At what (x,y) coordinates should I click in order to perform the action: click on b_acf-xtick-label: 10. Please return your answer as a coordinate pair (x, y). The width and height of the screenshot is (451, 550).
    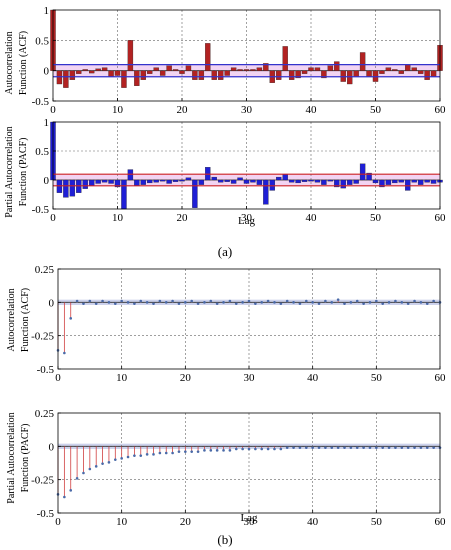
    Looking at the image, I should click on (122, 378).